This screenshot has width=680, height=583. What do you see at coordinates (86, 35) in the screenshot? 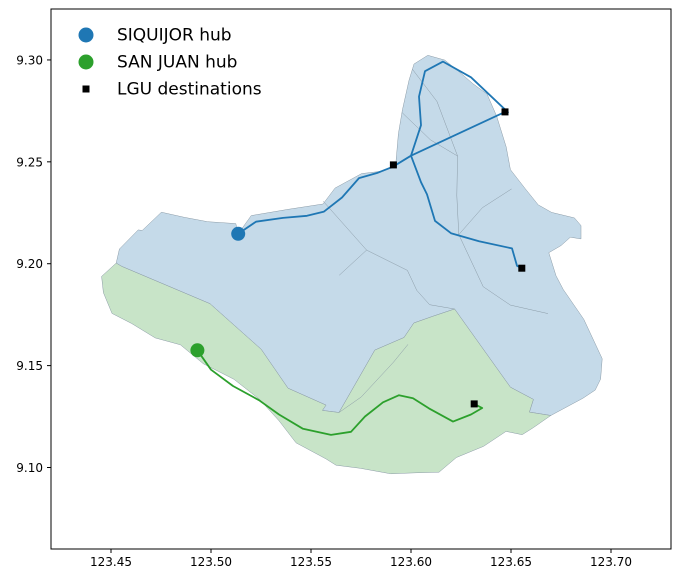
I see `legend-marker-siquijor-hub` at bounding box center [86, 35].